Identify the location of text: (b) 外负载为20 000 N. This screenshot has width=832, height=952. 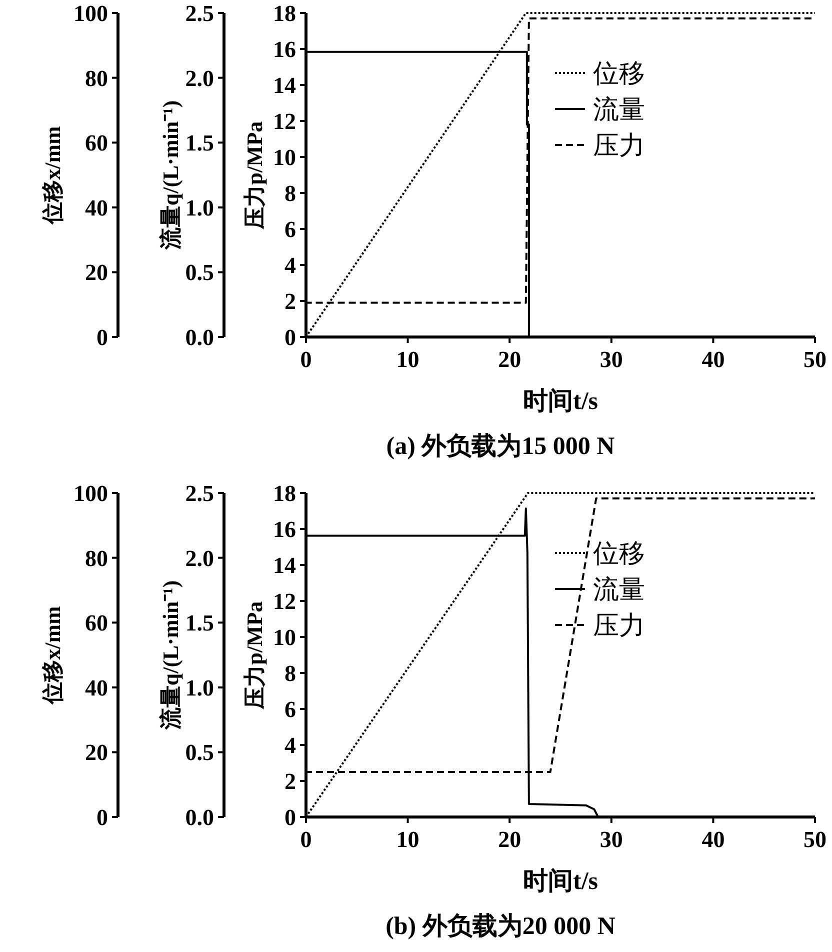
(501, 926).